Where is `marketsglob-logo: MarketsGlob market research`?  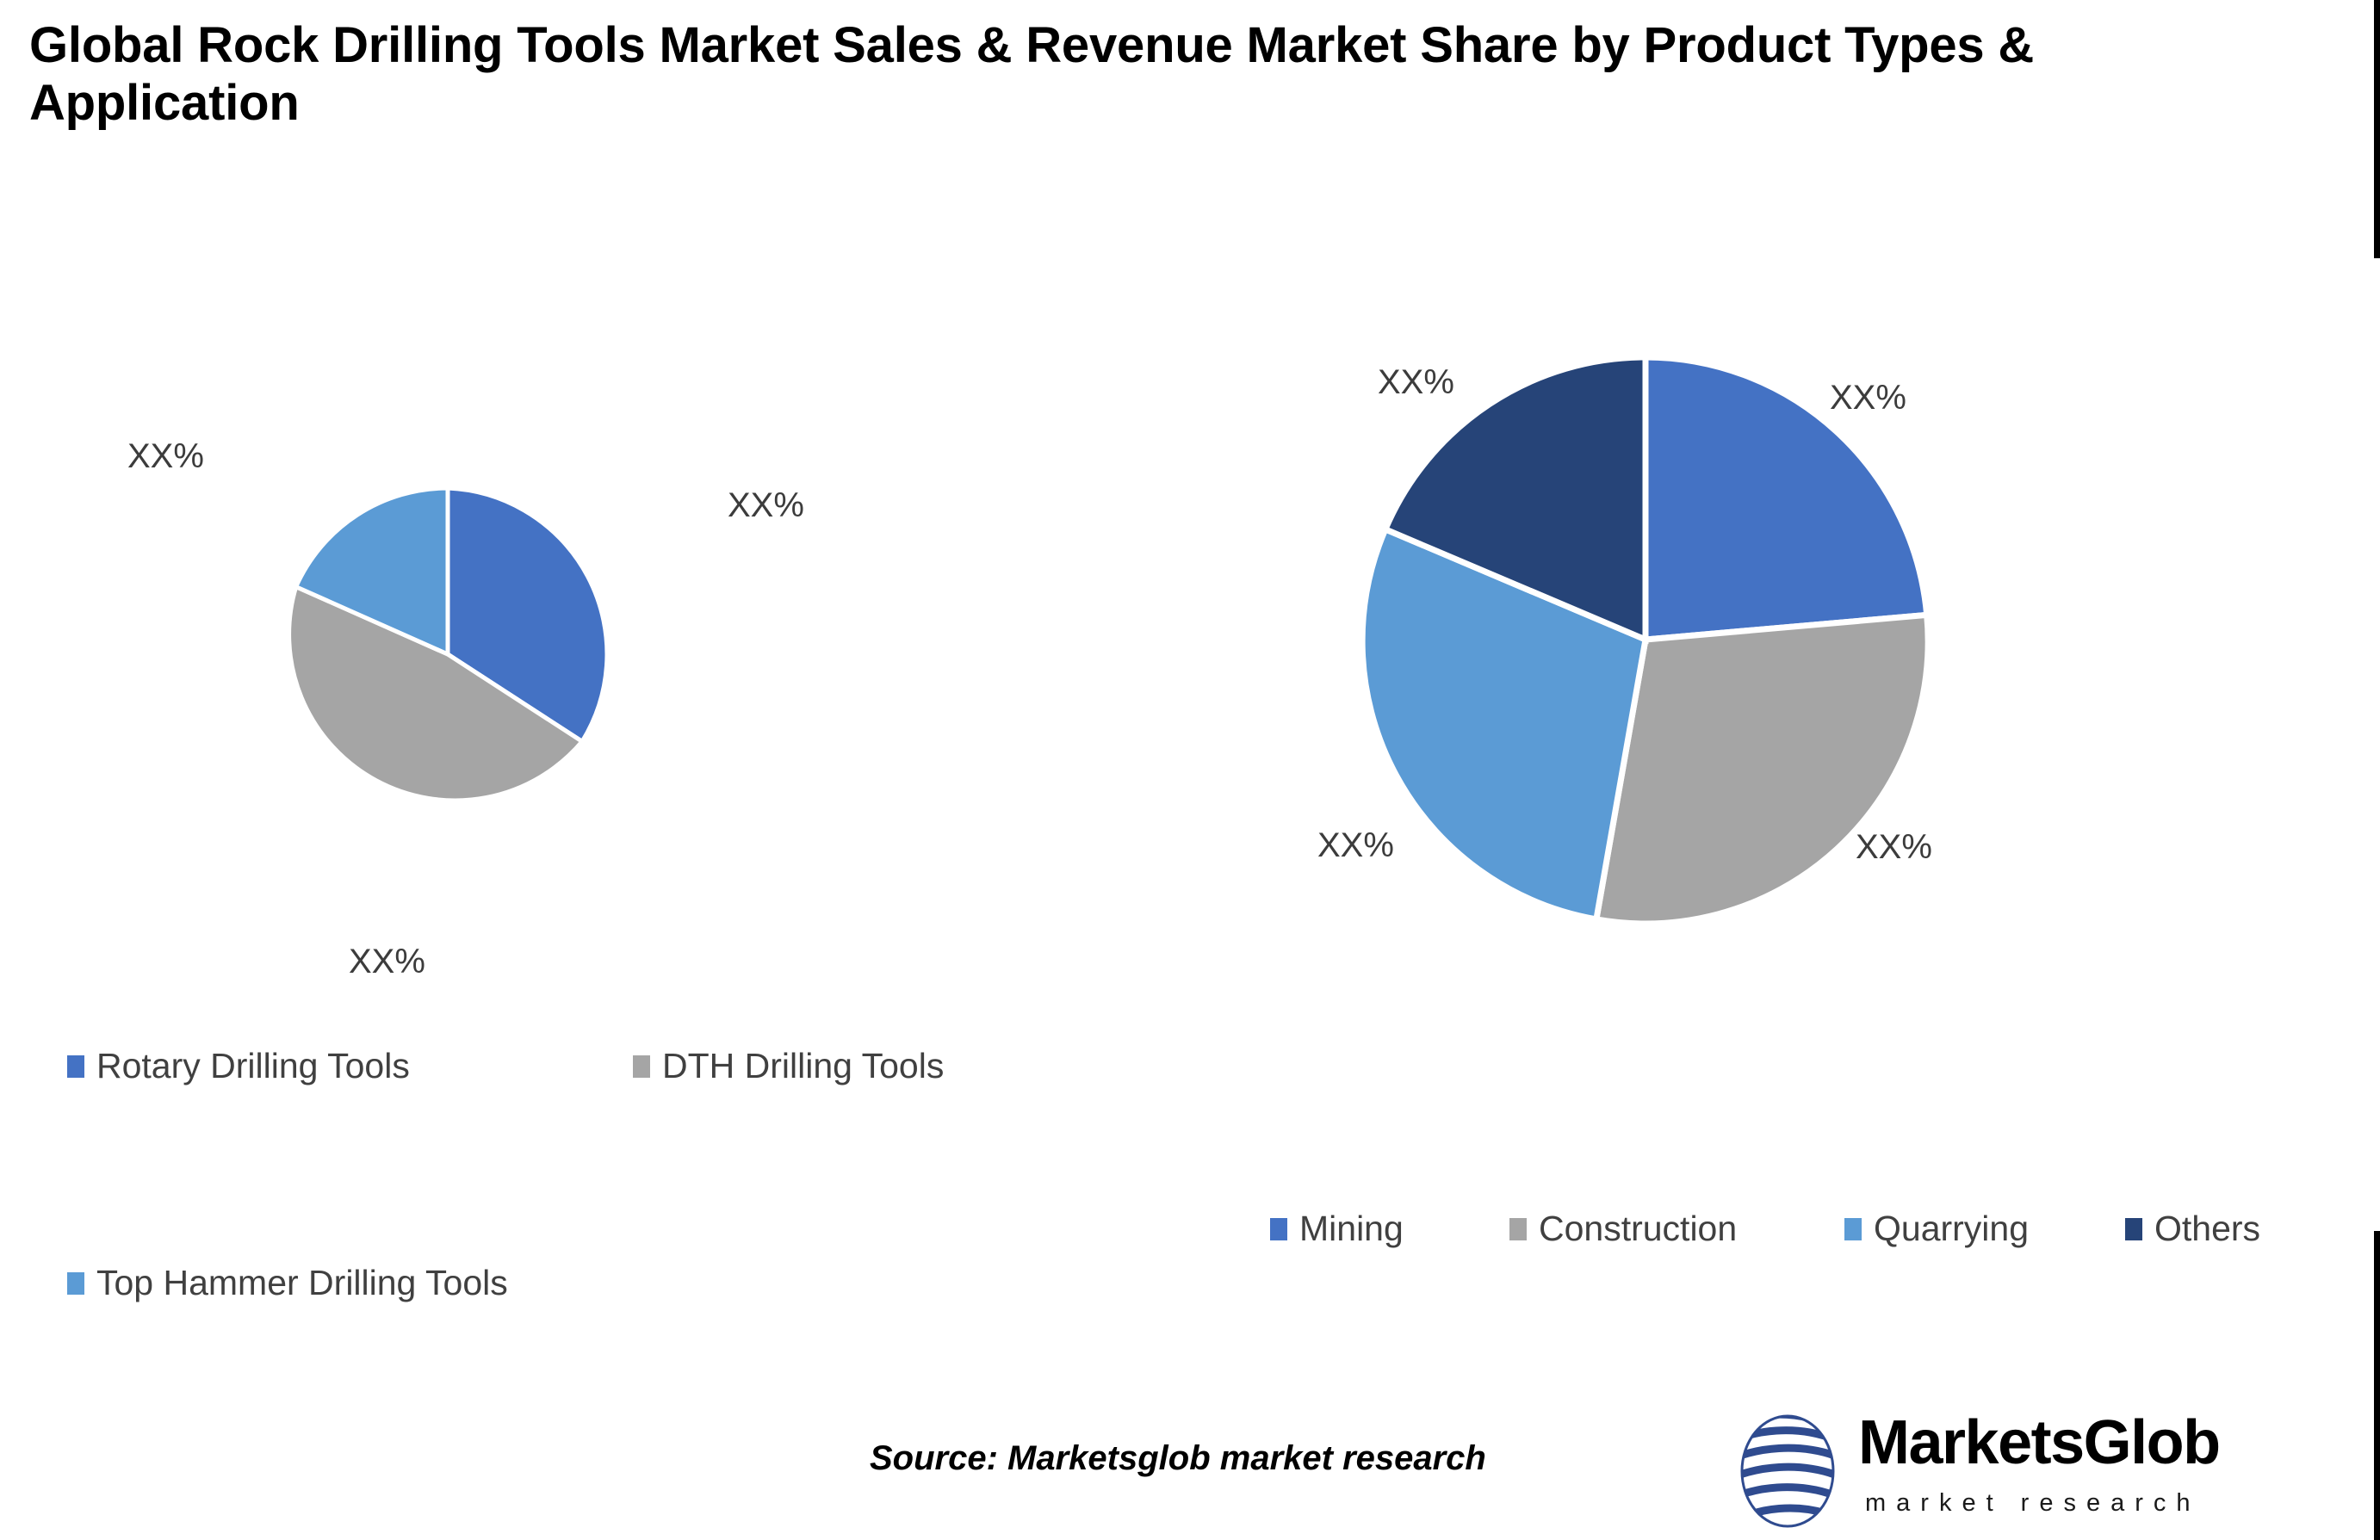
marketsglob-logo: MarketsGlob market research is located at coordinates (2015, 1472).